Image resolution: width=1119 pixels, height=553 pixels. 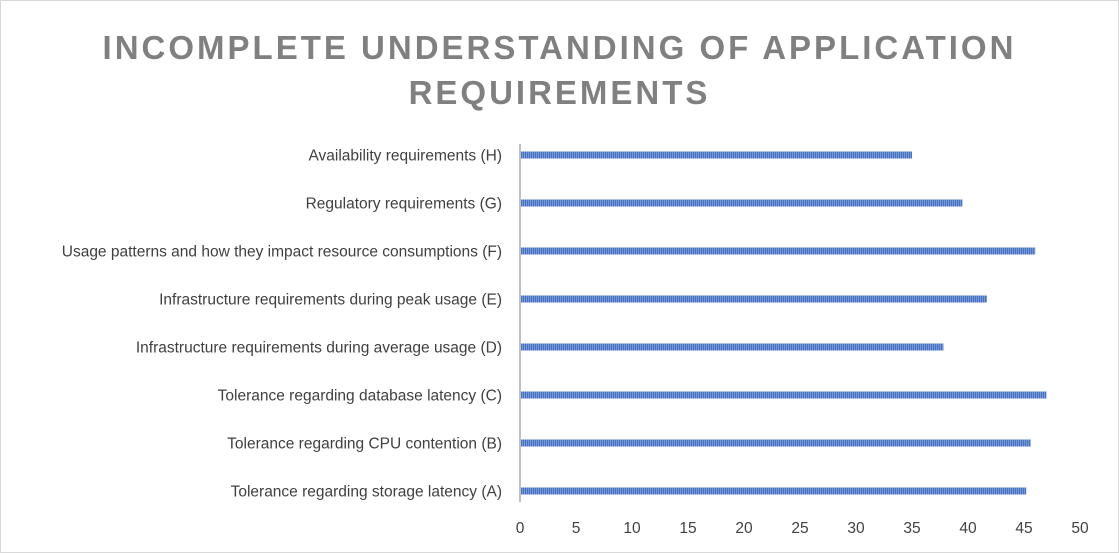 What do you see at coordinates (559, 92) in the screenshot?
I see `chart-title-line-2: REQUIREMENTS` at bounding box center [559, 92].